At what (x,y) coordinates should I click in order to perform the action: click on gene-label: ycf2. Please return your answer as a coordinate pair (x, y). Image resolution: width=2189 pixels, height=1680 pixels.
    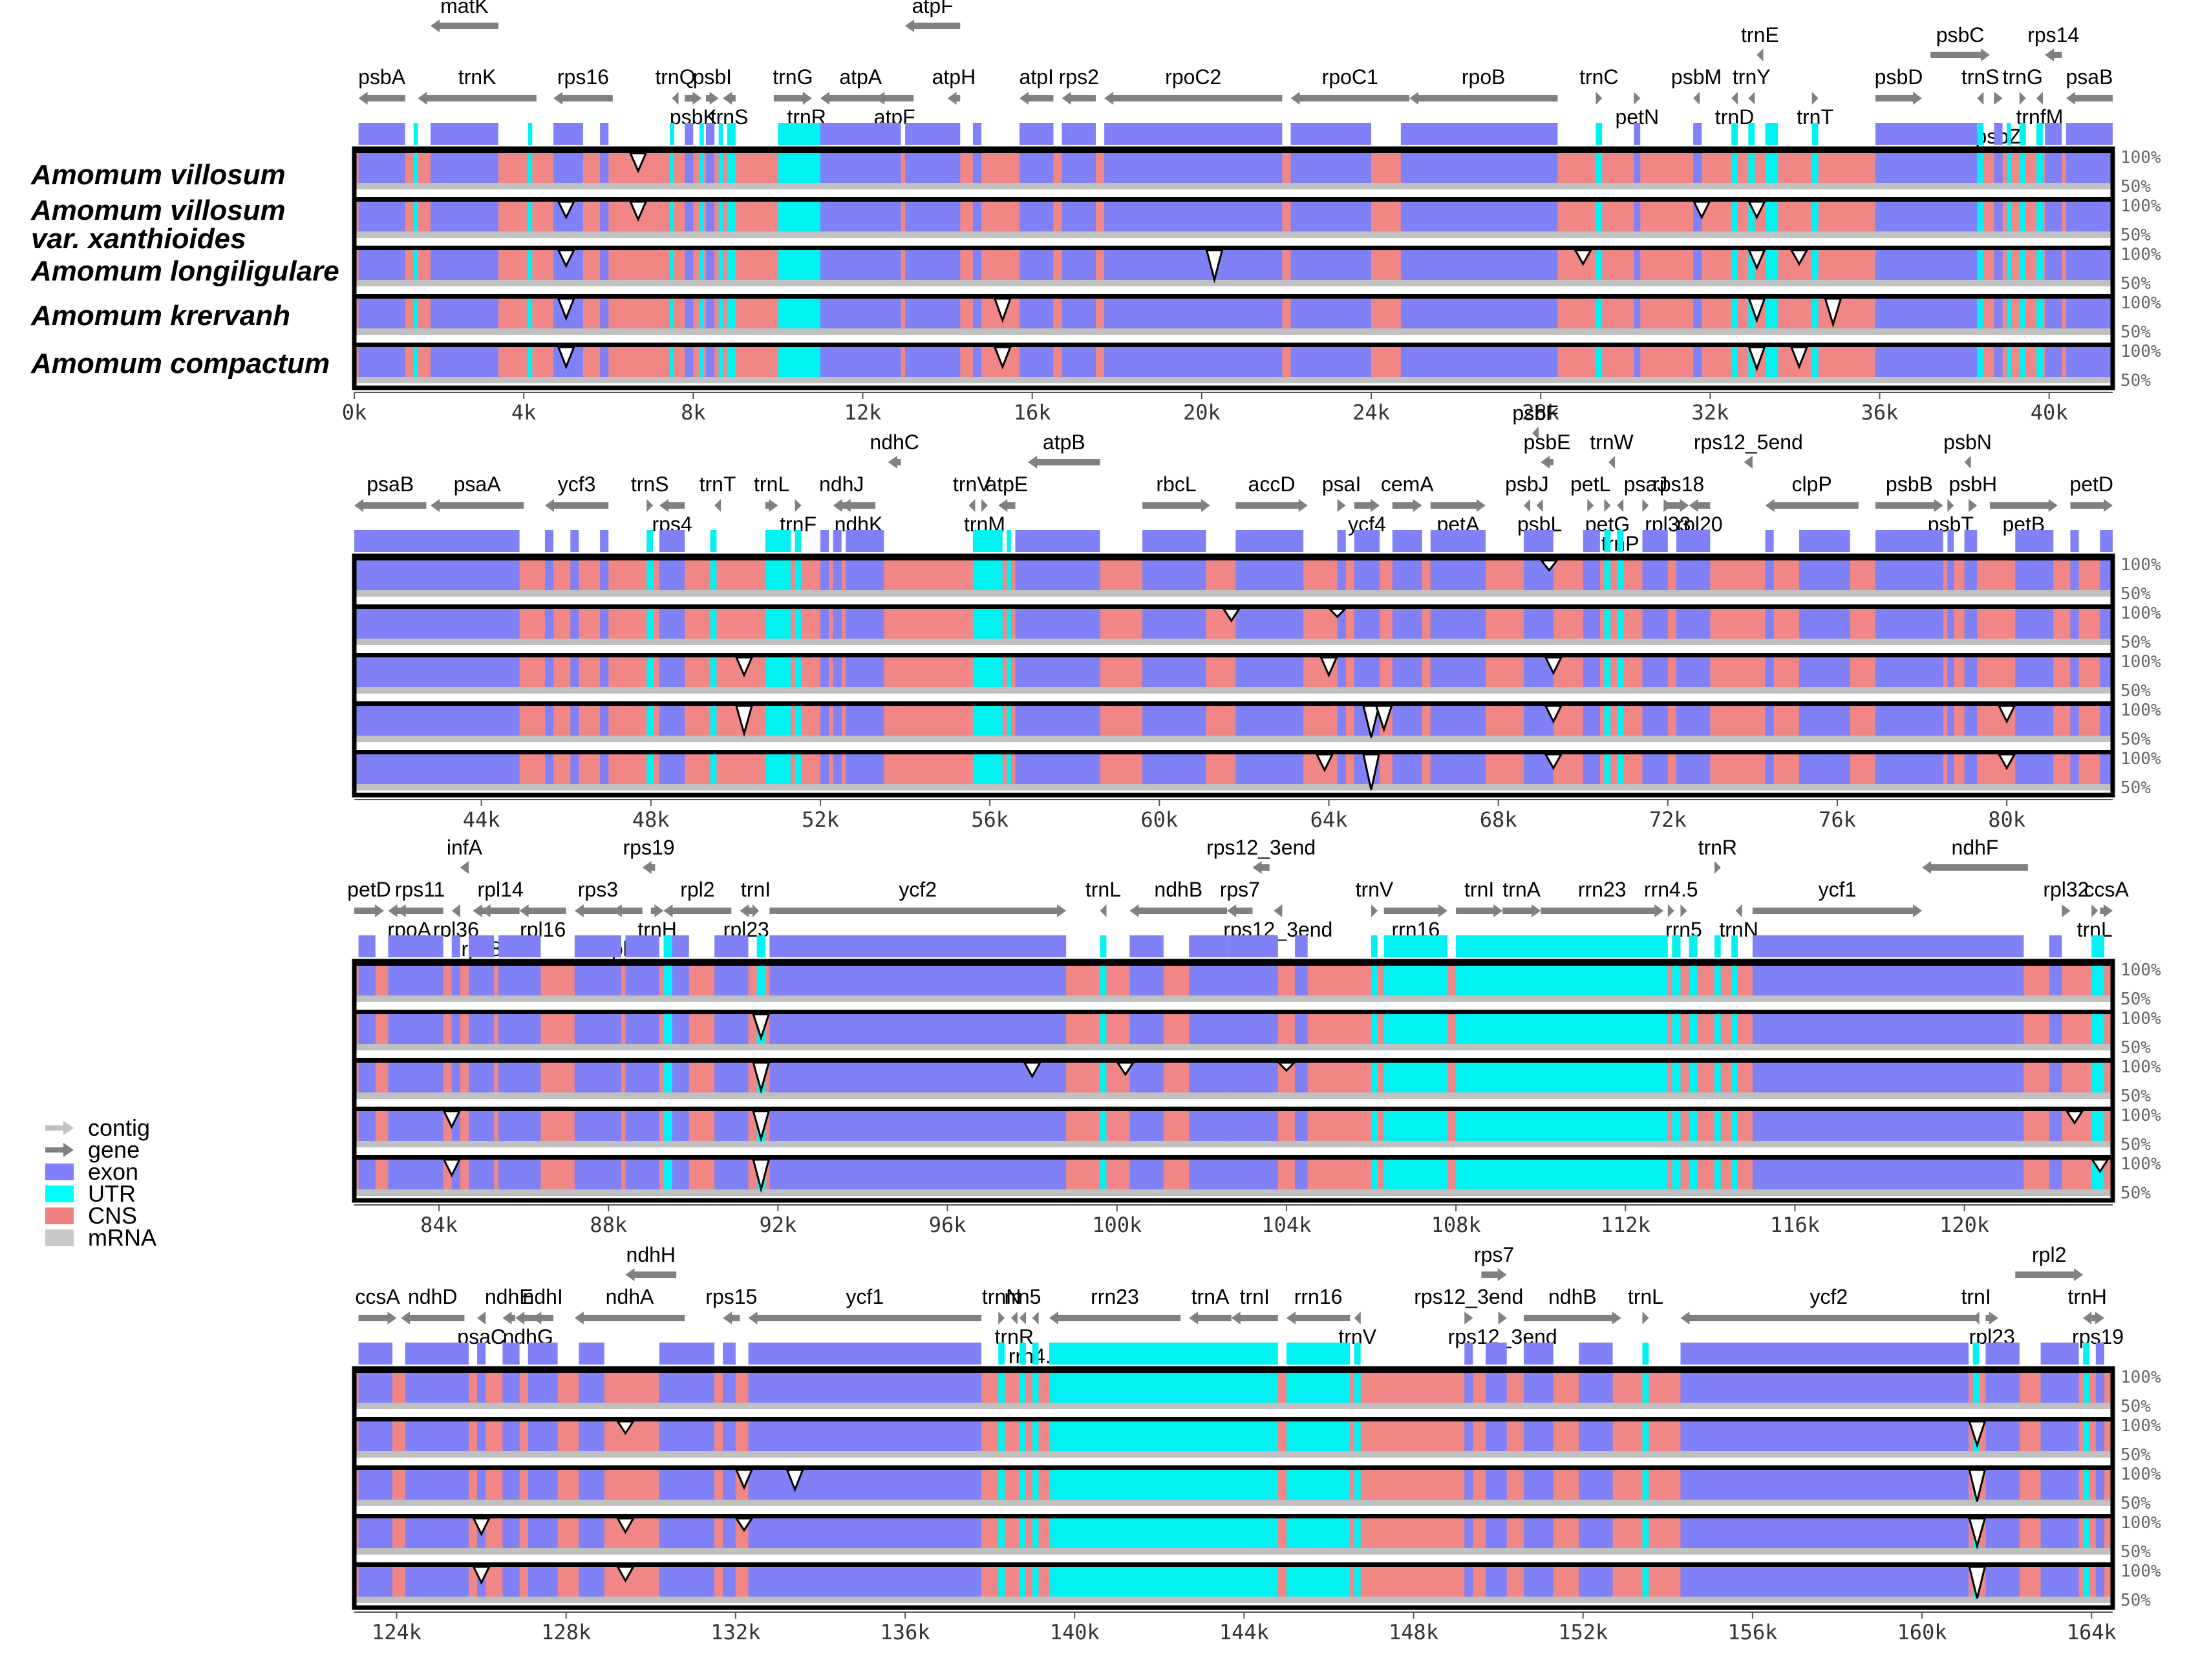
    Looking at the image, I should click on (918, 890).